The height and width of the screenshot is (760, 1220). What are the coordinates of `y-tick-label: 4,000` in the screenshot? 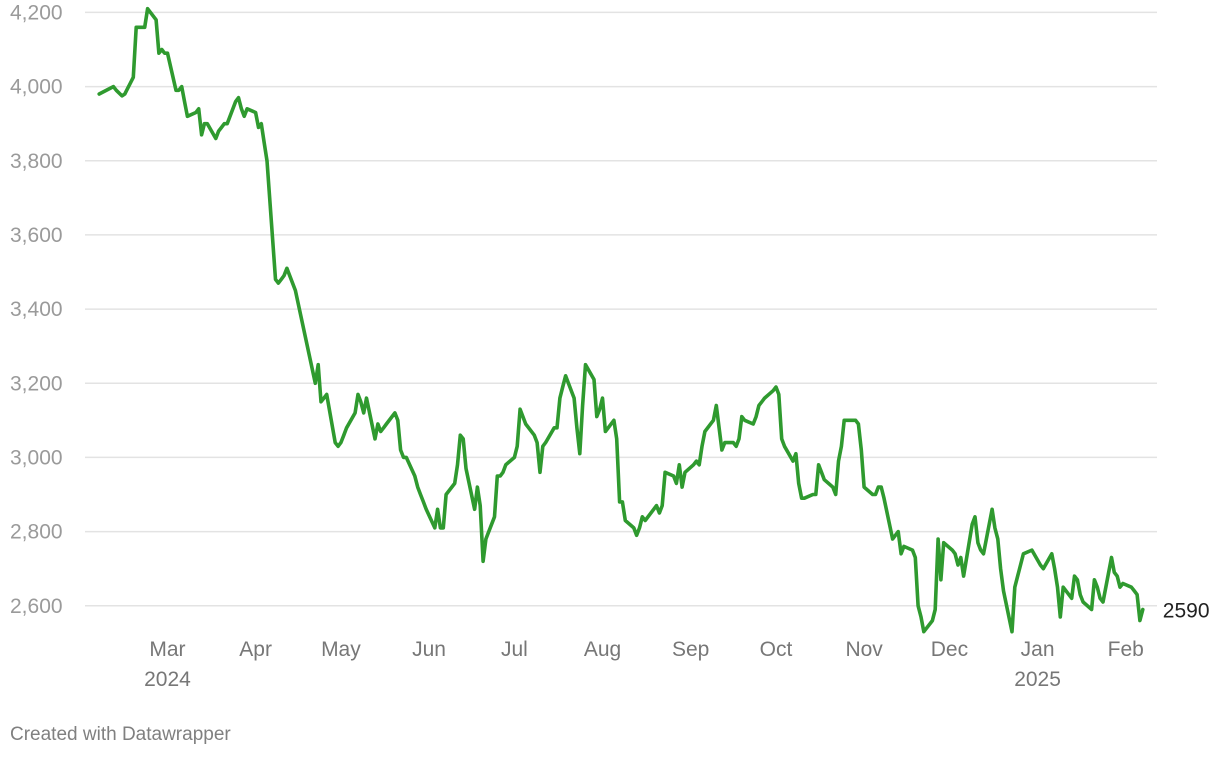 It's located at (36, 87).